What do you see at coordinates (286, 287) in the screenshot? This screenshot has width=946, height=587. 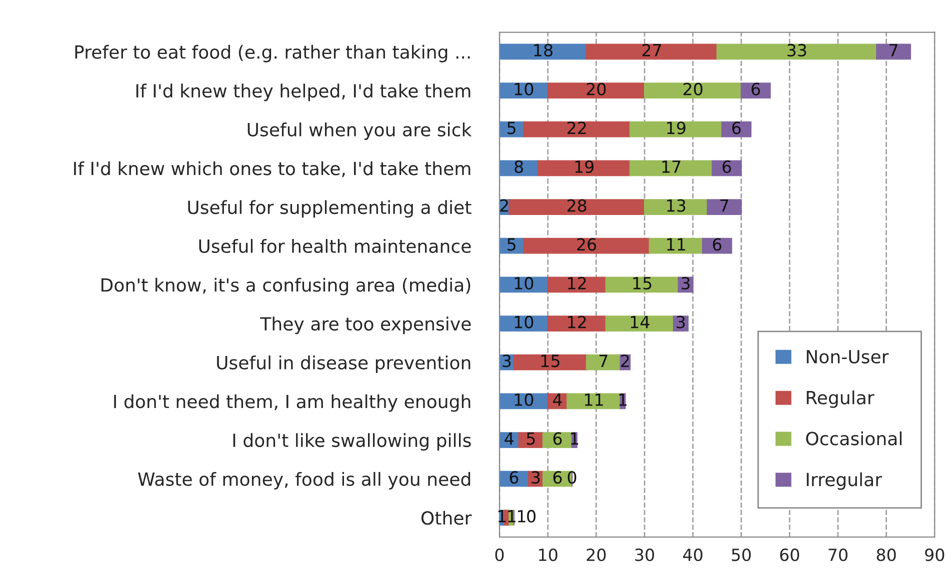 I see `y-tick-label: Don't know, it's a confusing area (media)` at bounding box center [286, 287].